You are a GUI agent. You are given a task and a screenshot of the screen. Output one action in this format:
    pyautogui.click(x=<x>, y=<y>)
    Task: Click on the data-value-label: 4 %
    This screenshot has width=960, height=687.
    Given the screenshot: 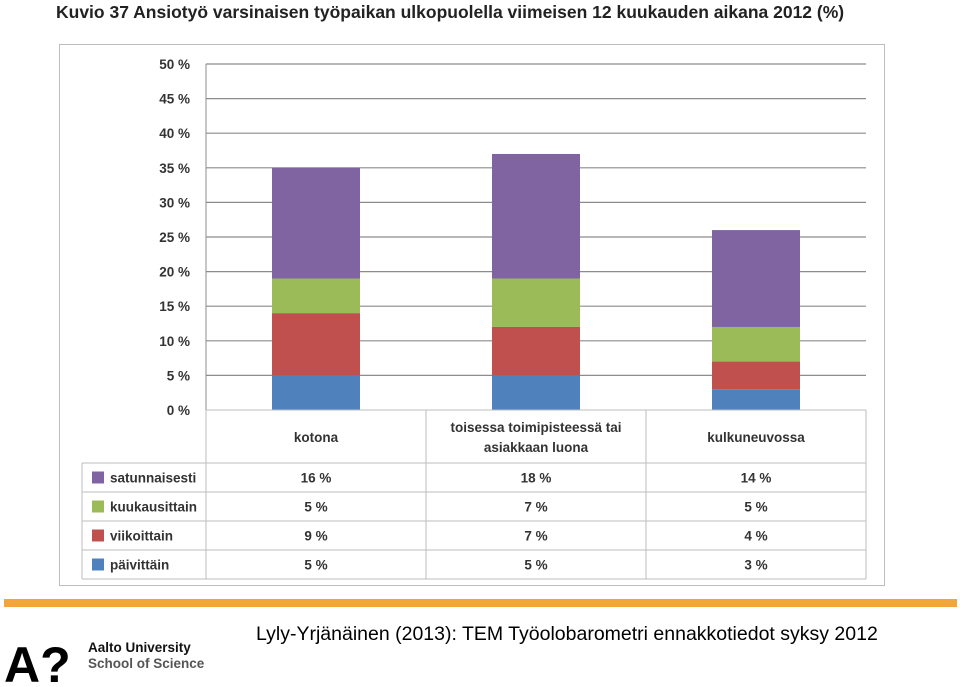 What is the action you would take?
    pyautogui.click(x=755, y=536)
    